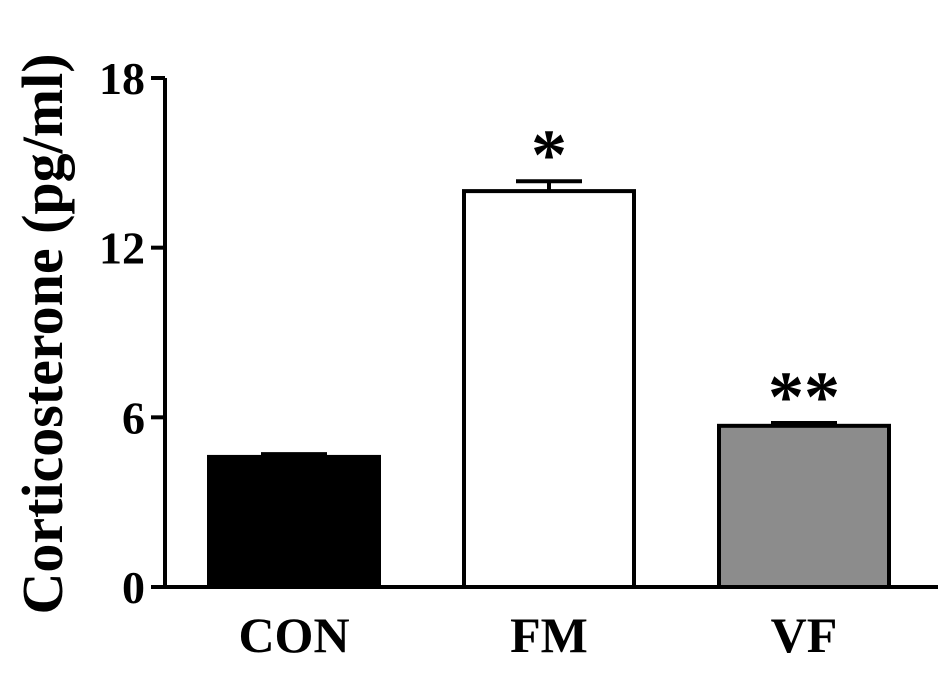 The height and width of the screenshot is (674, 945). Describe the element at coordinates (42, 333) in the screenshot. I see `y-axis-title: Corticosterone (pg/ml)` at that location.